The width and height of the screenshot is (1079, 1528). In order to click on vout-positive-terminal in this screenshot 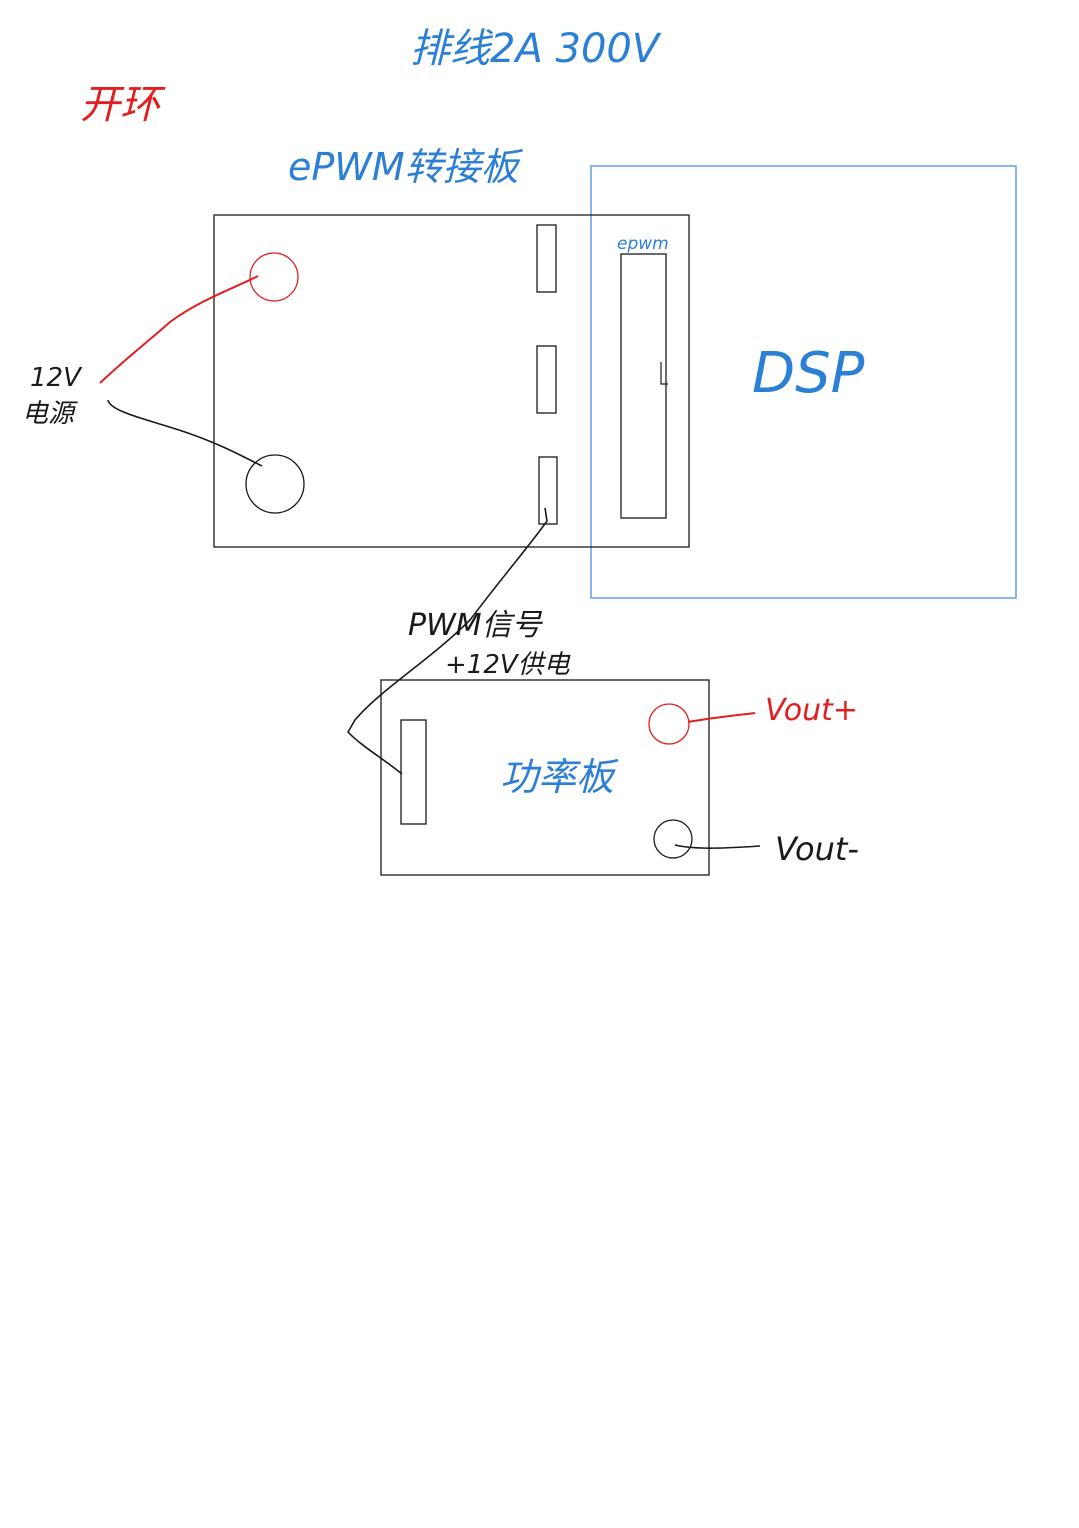, I will do `click(669, 724)`.